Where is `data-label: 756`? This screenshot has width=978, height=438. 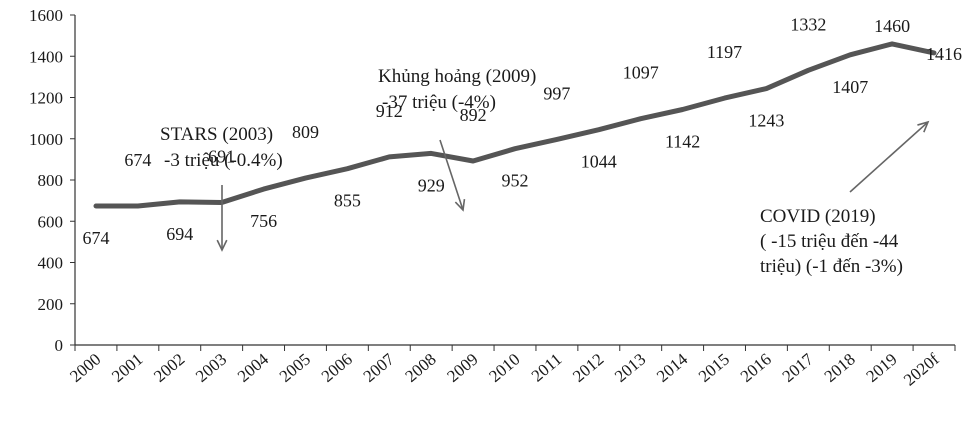 data-label: 756 is located at coordinates (263, 221).